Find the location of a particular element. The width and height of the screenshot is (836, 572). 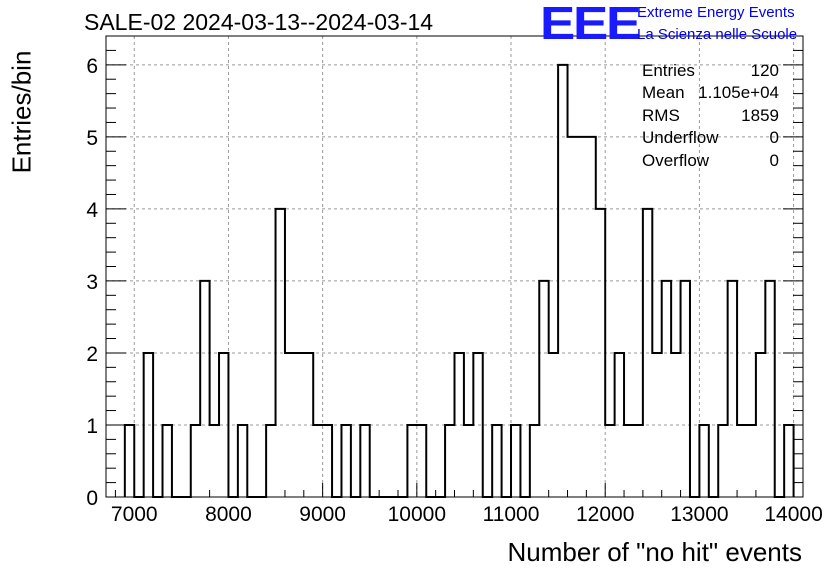

stat-overflow-value: 0 is located at coordinates (774, 160).